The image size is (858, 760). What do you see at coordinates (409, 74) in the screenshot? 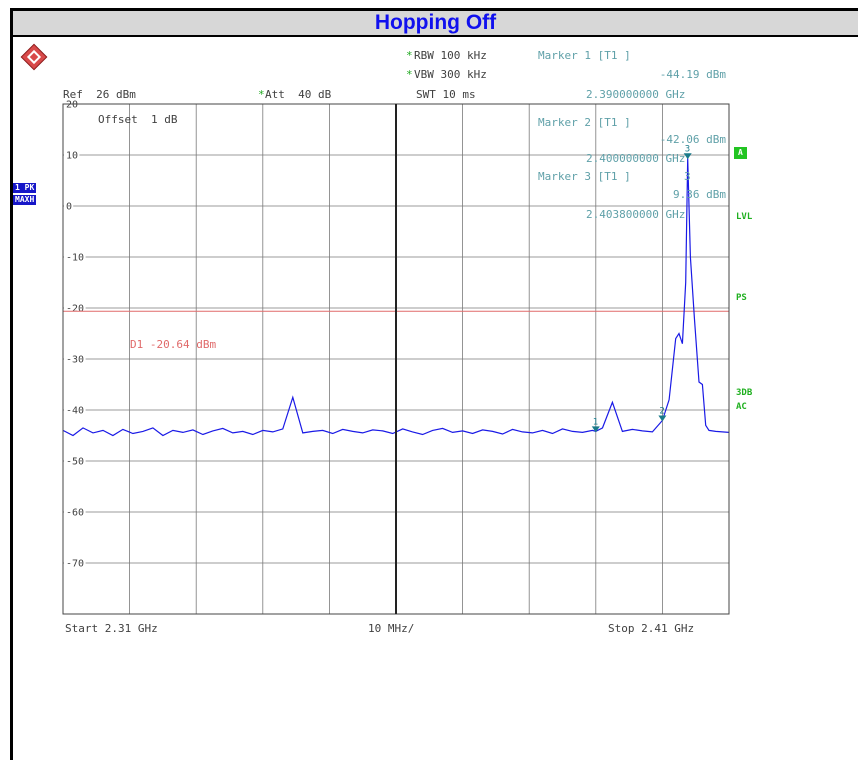
I see `vbw-star-icon: *` at bounding box center [409, 74].